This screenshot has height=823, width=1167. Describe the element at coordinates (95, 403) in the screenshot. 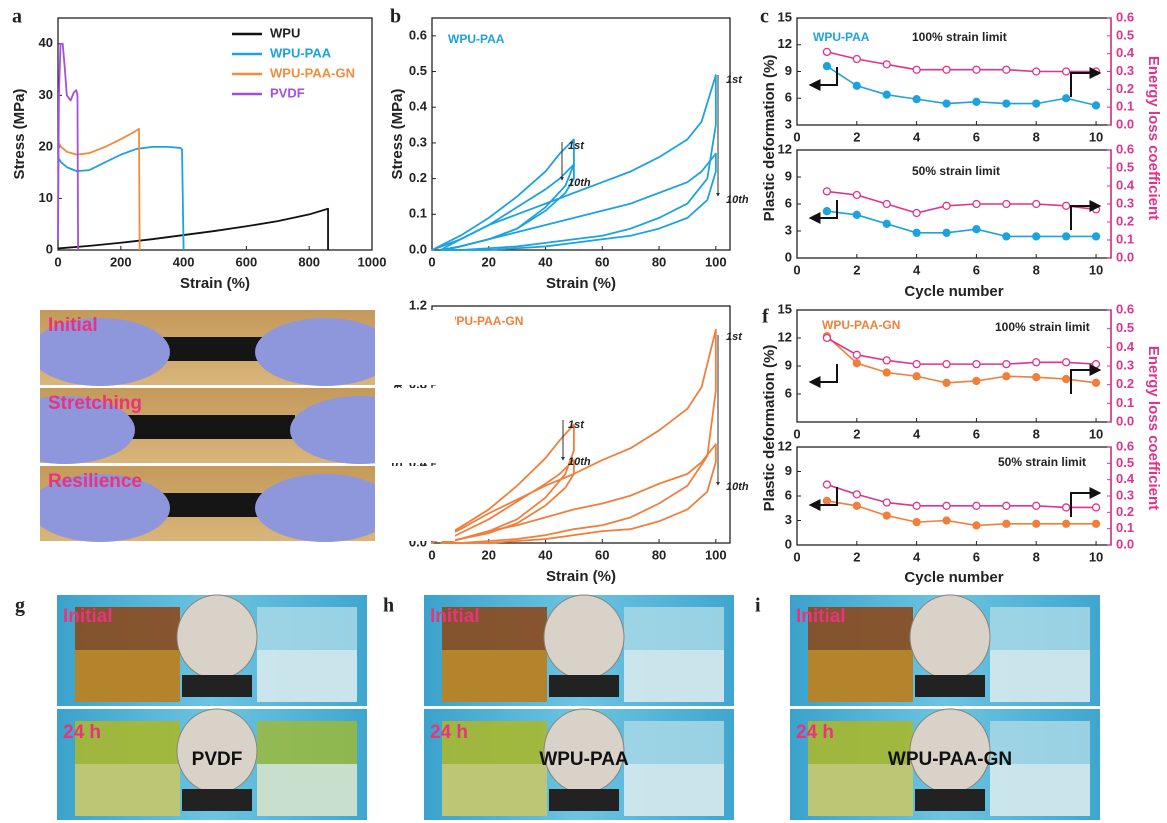

I see `photo-caption: Stretching` at that location.